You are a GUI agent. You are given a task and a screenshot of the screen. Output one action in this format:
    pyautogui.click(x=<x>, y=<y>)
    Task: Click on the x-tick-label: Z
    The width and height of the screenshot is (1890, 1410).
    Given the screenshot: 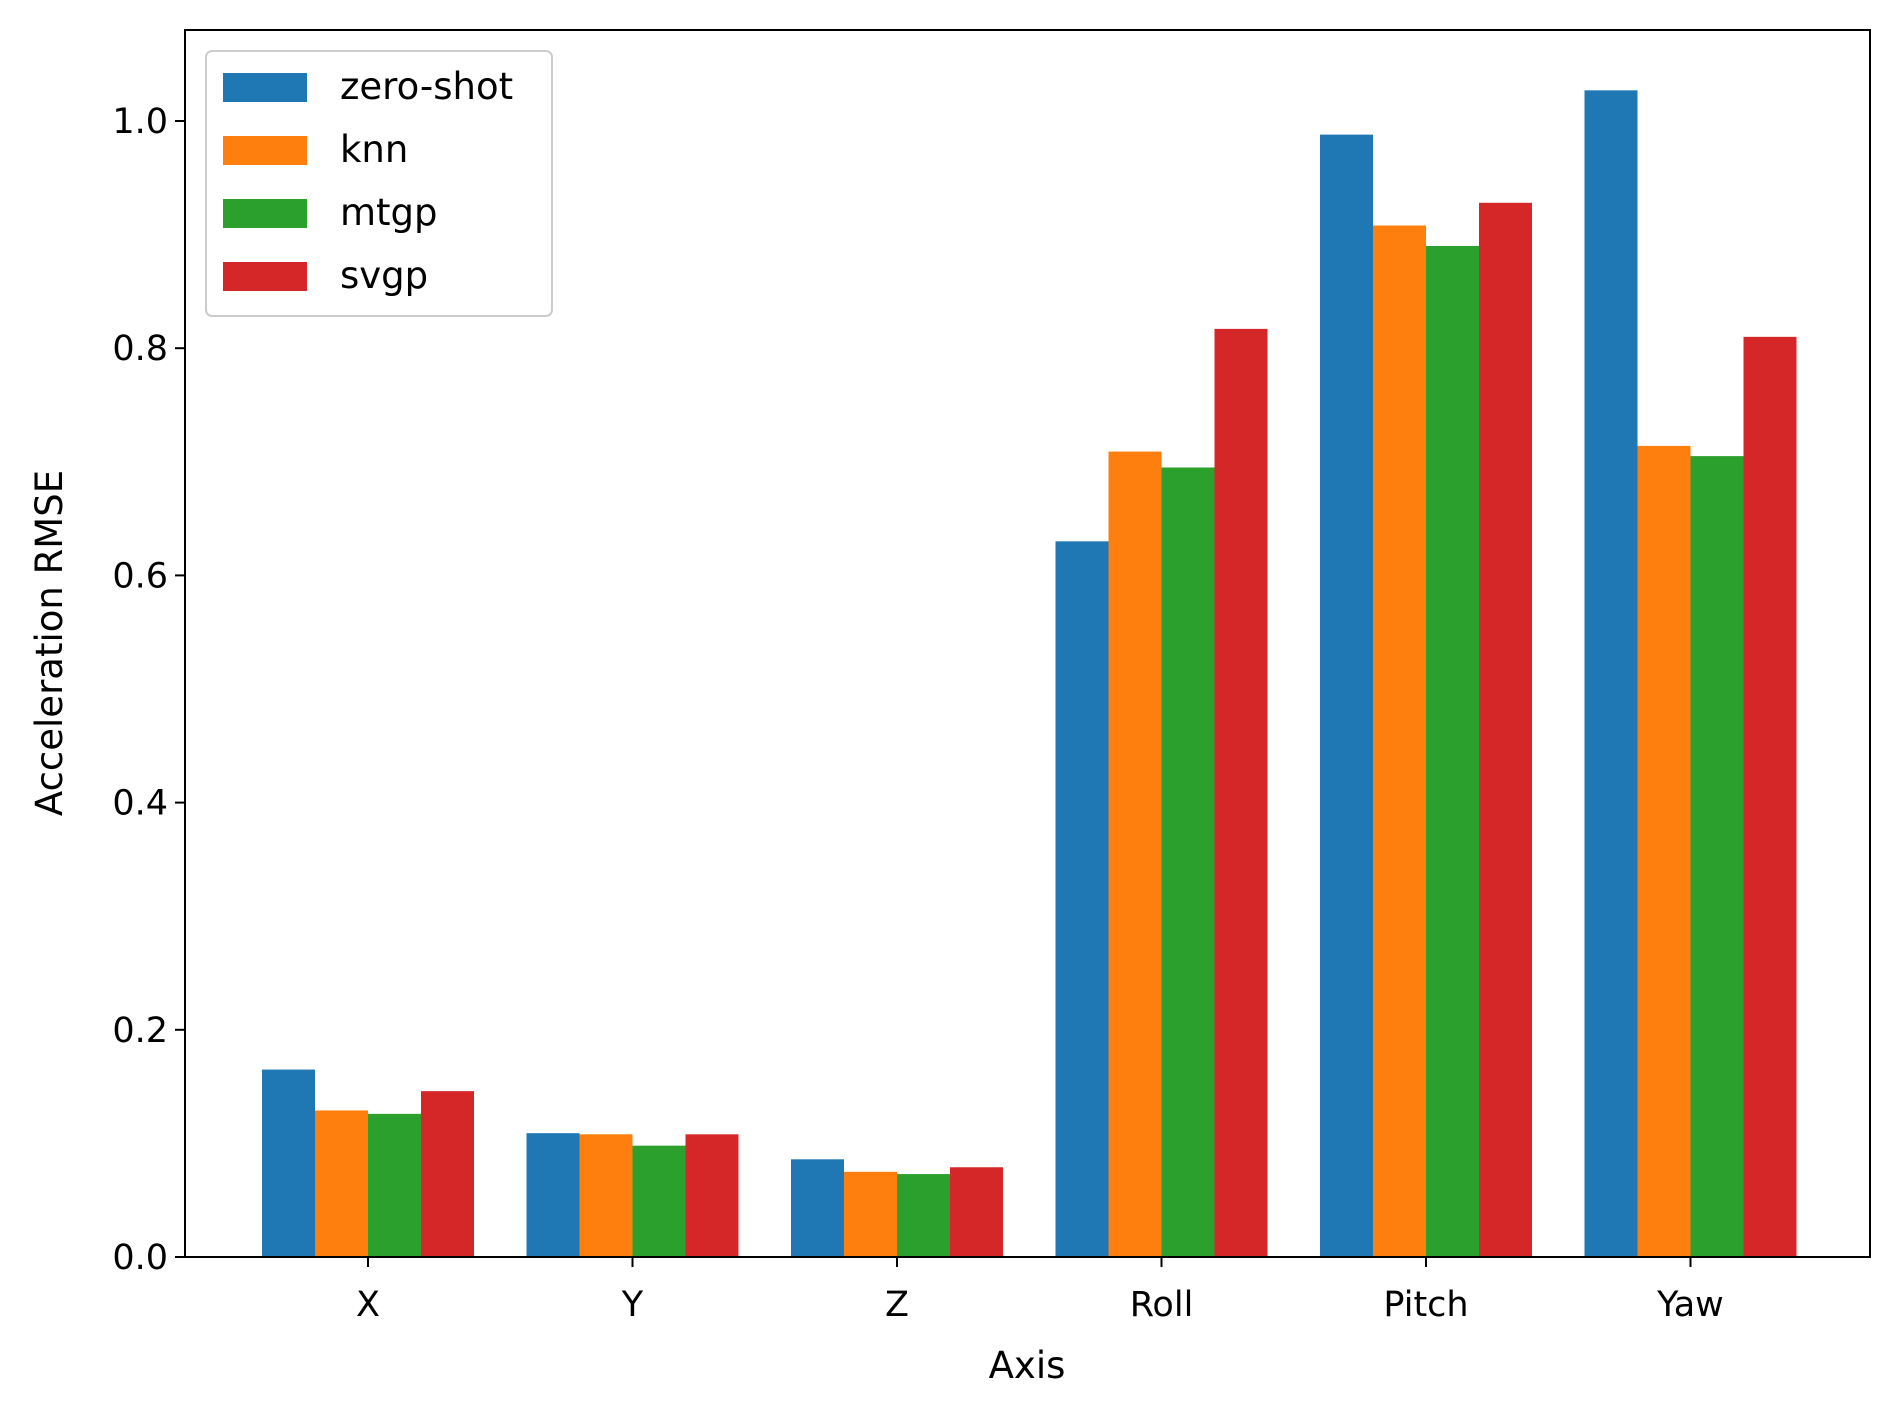 What is the action you would take?
    pyautogui.click(x=897, y=1305)
    